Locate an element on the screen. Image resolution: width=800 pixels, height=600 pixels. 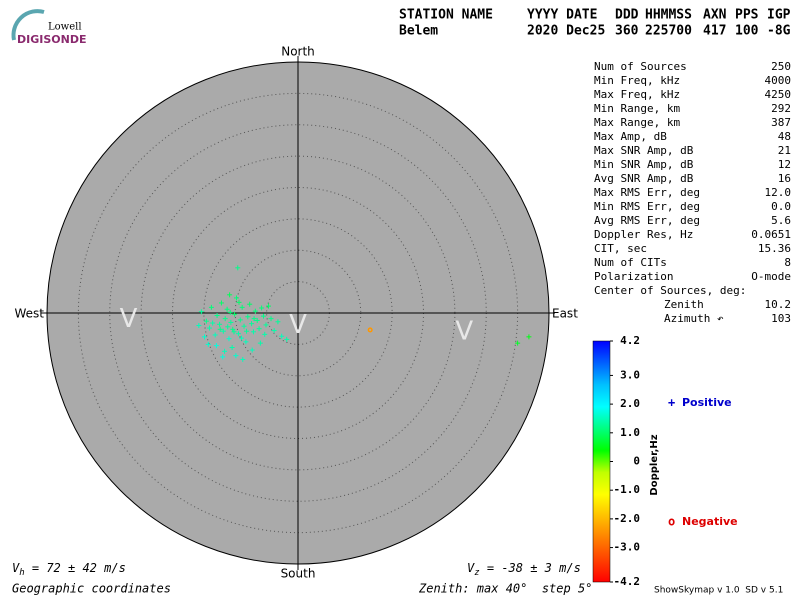
stat-label: Max Amp, dB is located at coordinates (630, 136).